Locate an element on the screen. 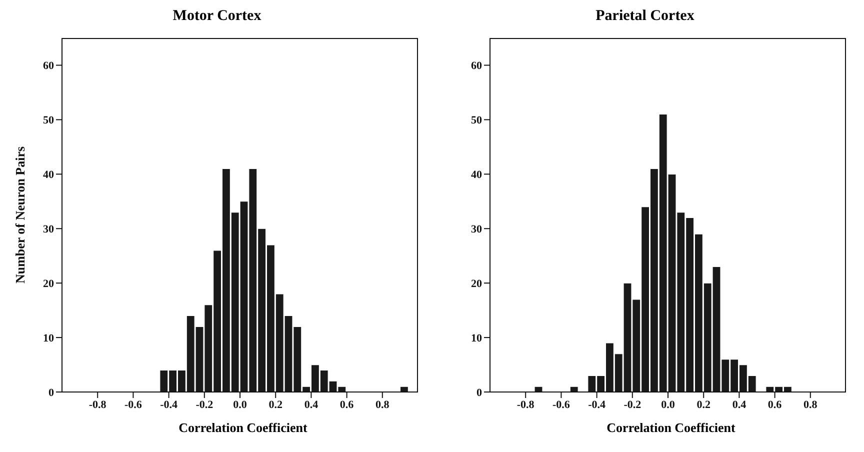 The width and height of the screenshot is (864, 452). y-axis-title: Number of Neuron Pairs is located at coordinates (20, 215).